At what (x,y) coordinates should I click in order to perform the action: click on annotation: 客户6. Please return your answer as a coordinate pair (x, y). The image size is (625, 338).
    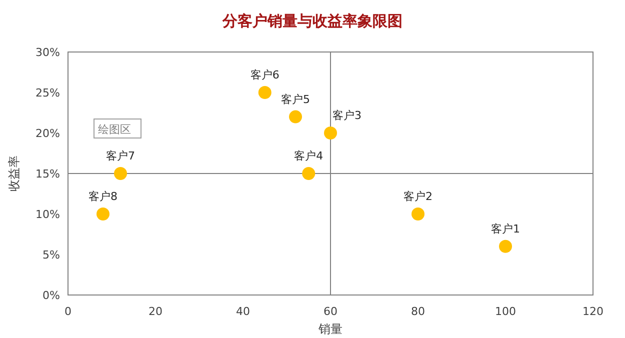
    Looking at the image, I should click on (265, 75).